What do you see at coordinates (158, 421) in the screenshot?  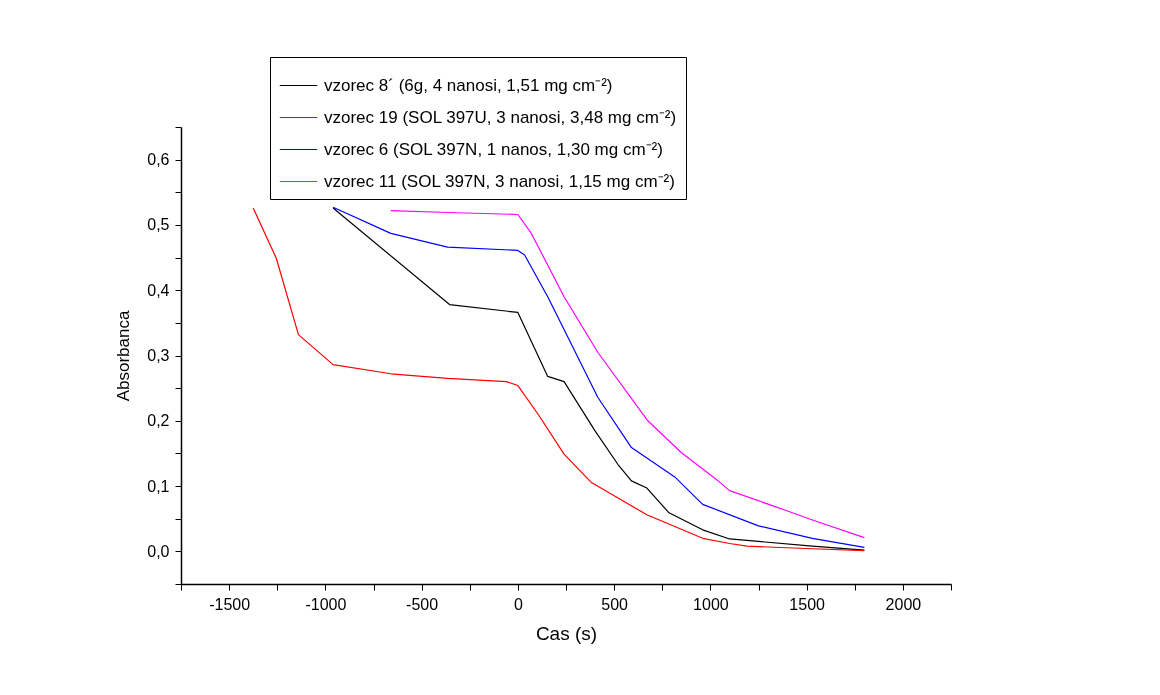 I see `y-tick-label: 0,2` at bounding box center [158, 421].